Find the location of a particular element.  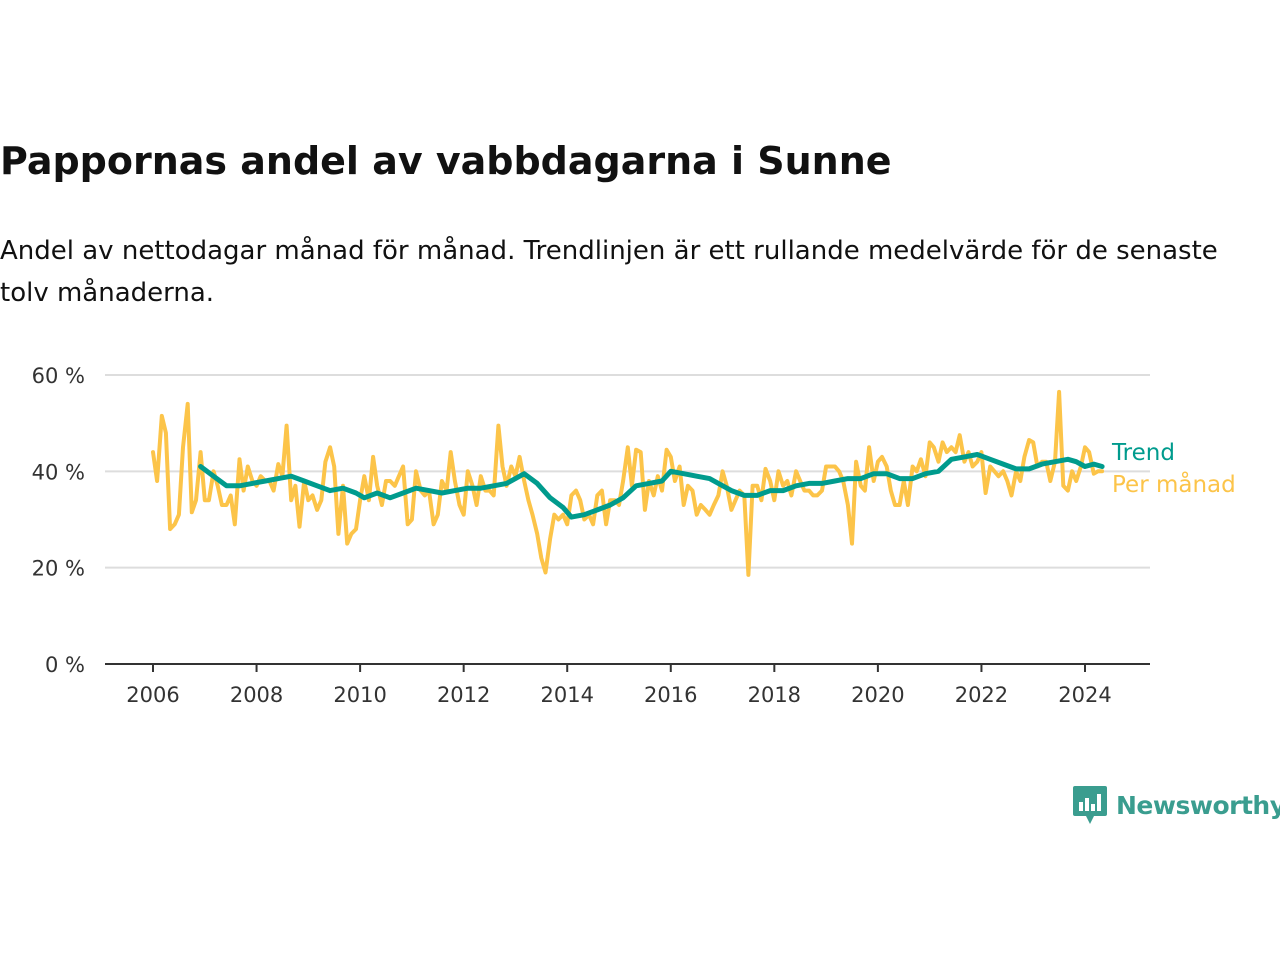

x-tick-label: 2008 is located at coordinates (256, 695).